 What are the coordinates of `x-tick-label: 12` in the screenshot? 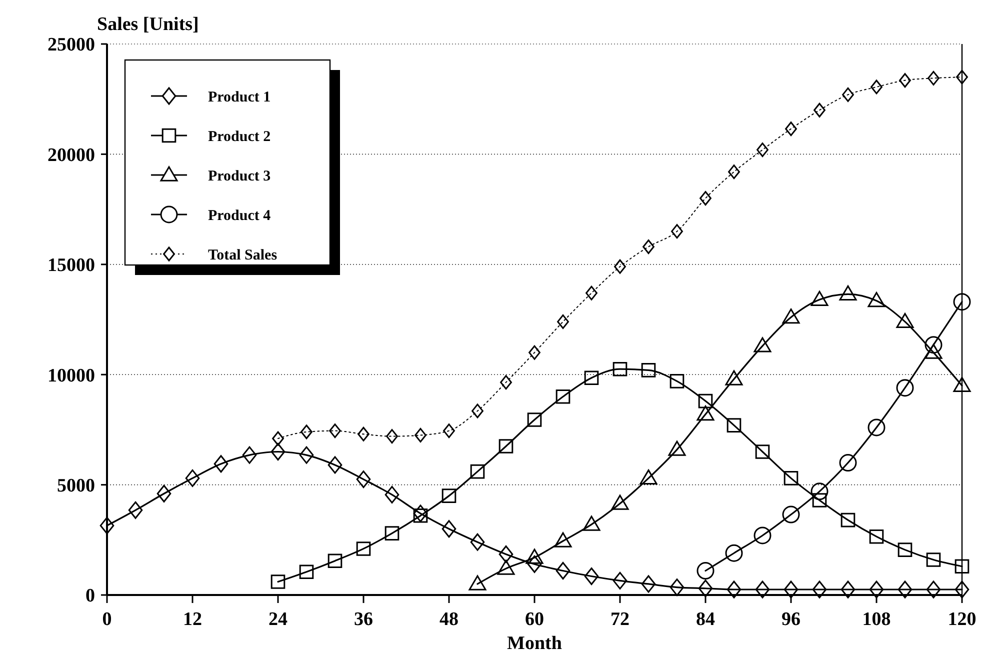 It's located at (192, 619).